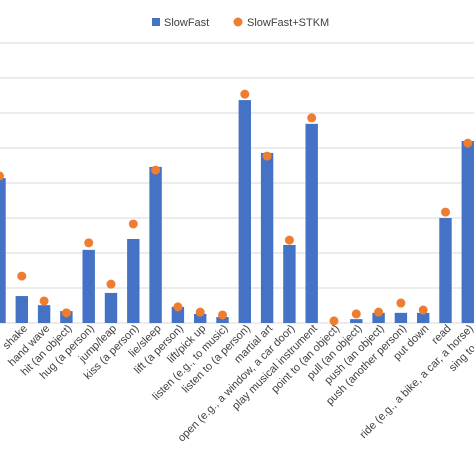 The image size is (474, 474). What do you see at coordinates (186, 23) in the screenshot?
I see `legend-label: SlowFast` at bounding box center [186, 23].